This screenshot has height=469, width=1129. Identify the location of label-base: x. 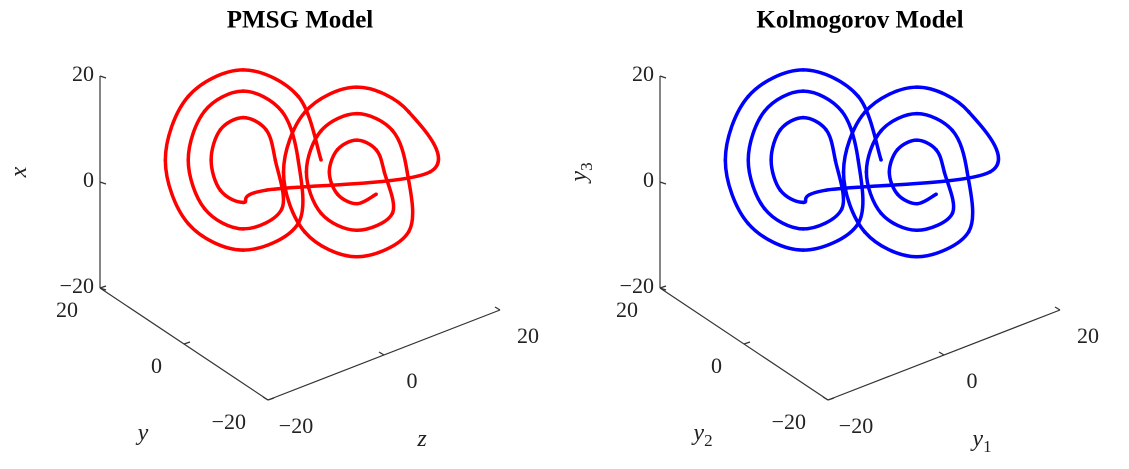
(19, 172).